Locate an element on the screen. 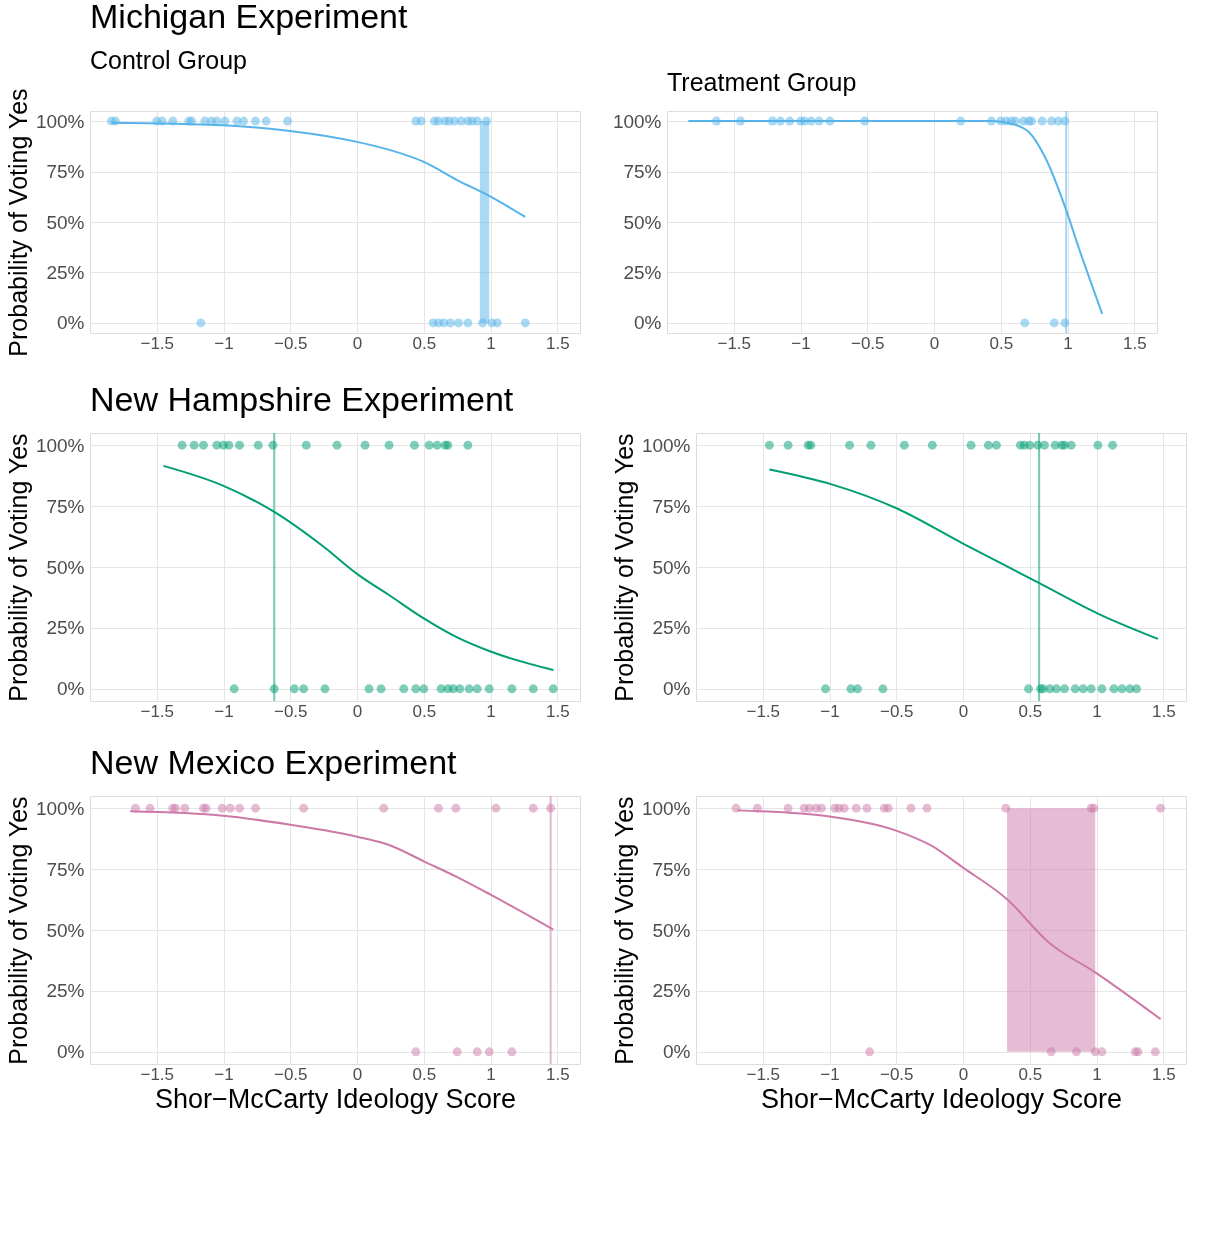  chart-title: Michigan Experiment is located at coordinates (249, 17).